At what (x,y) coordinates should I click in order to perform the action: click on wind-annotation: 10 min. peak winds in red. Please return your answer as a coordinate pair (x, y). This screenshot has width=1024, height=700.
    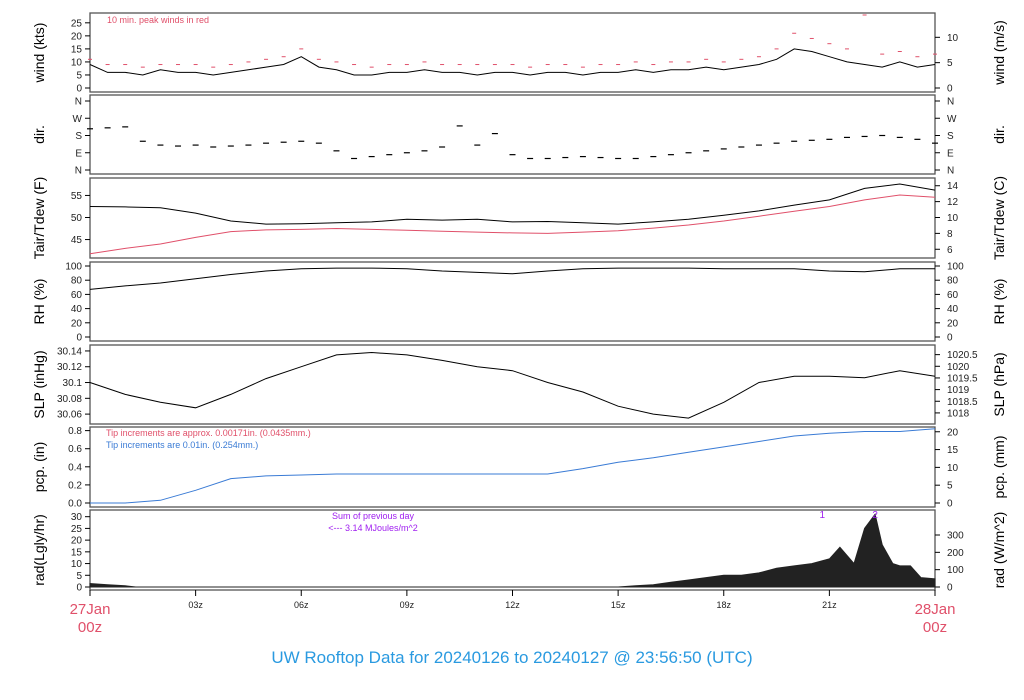
    Looking at the image, I should click on (158, 20).